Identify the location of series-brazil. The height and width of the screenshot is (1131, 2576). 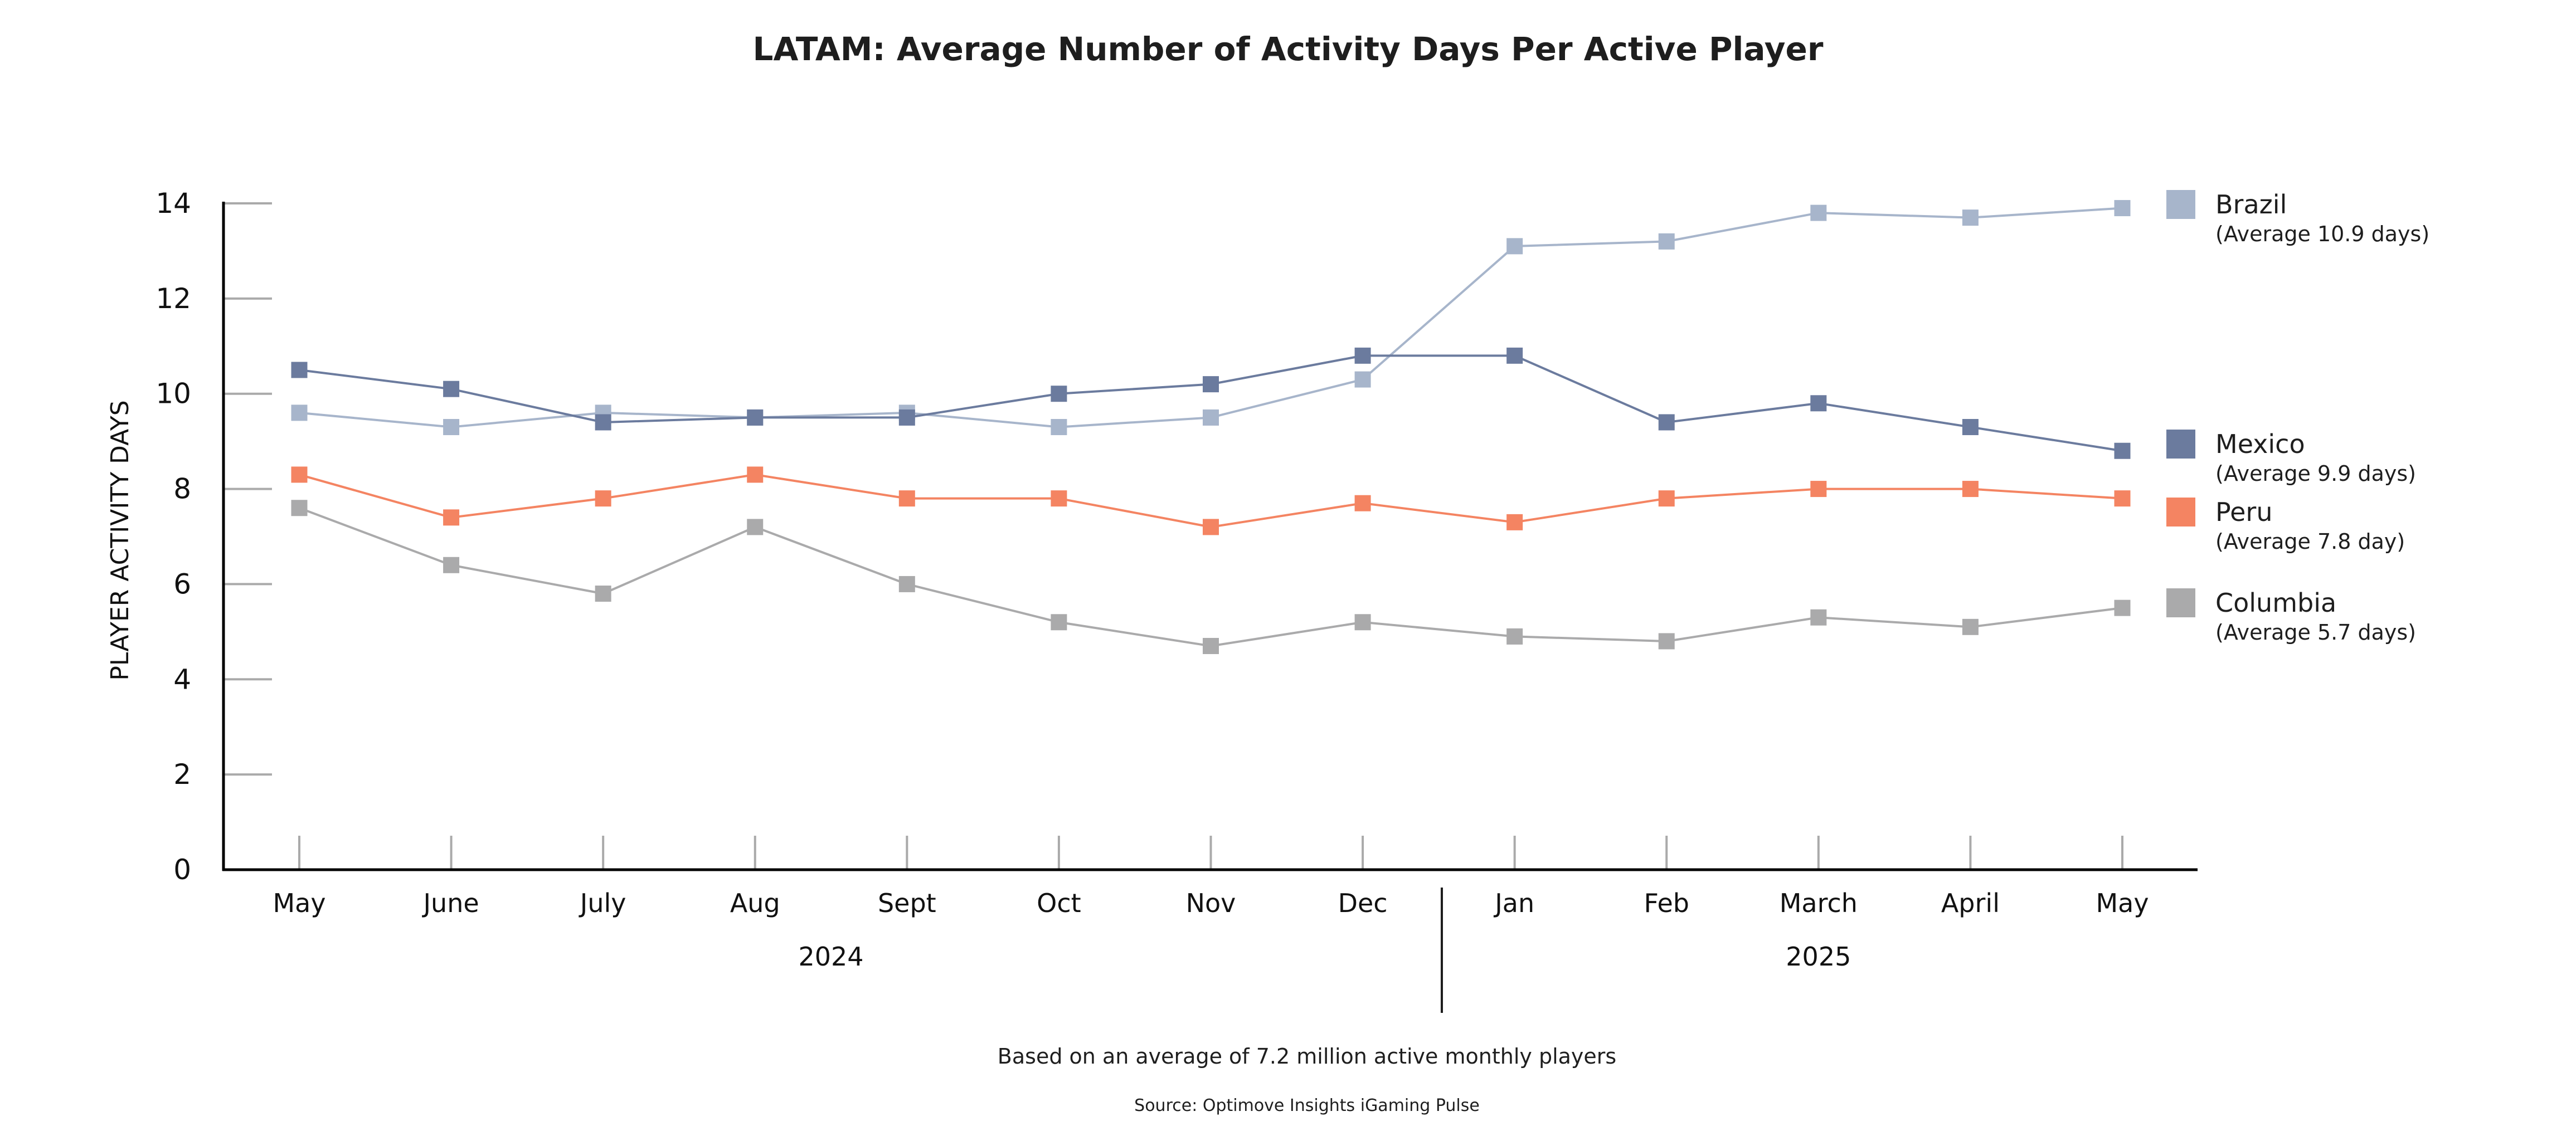
(1211, 318).